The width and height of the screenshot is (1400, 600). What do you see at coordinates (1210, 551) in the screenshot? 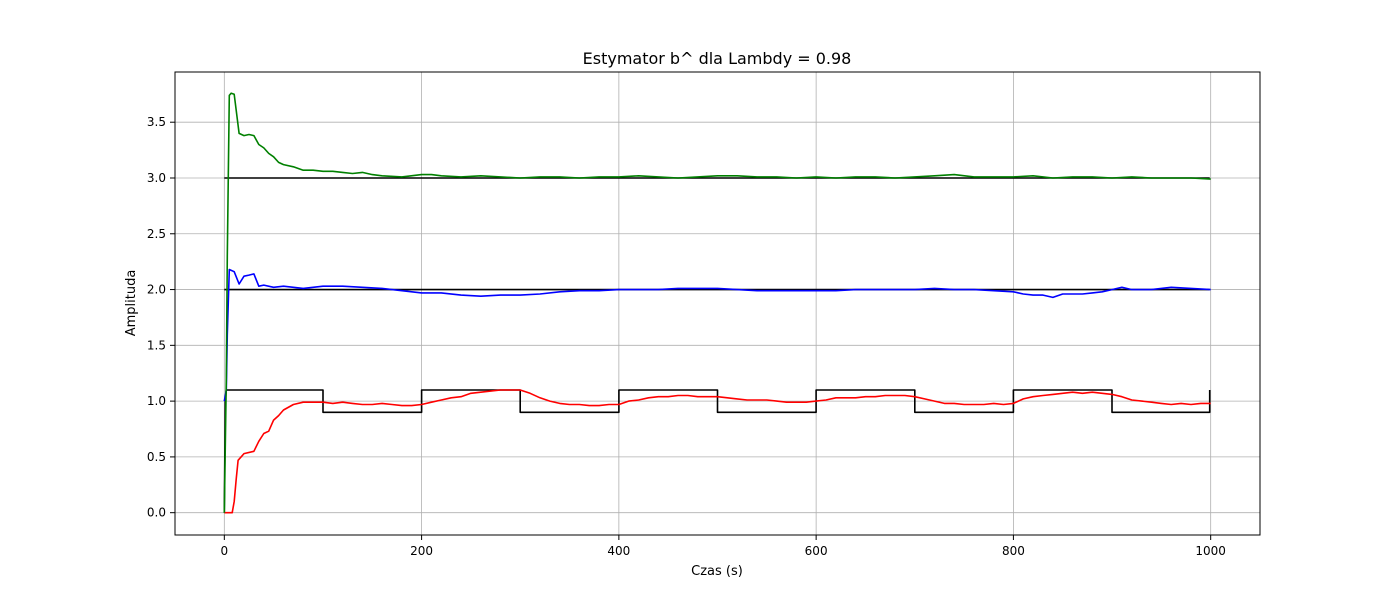
I see `x-tick-label: 1000` at bounding box center [1210, 551].